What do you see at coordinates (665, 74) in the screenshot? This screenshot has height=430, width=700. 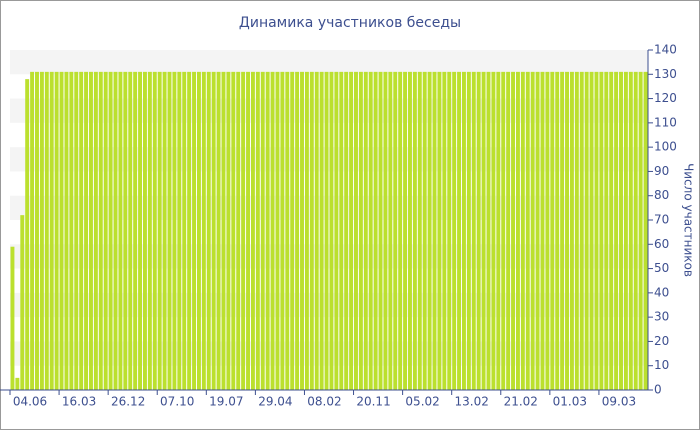 I see `y-tick-label: 130` at bounding box center [665, 74].